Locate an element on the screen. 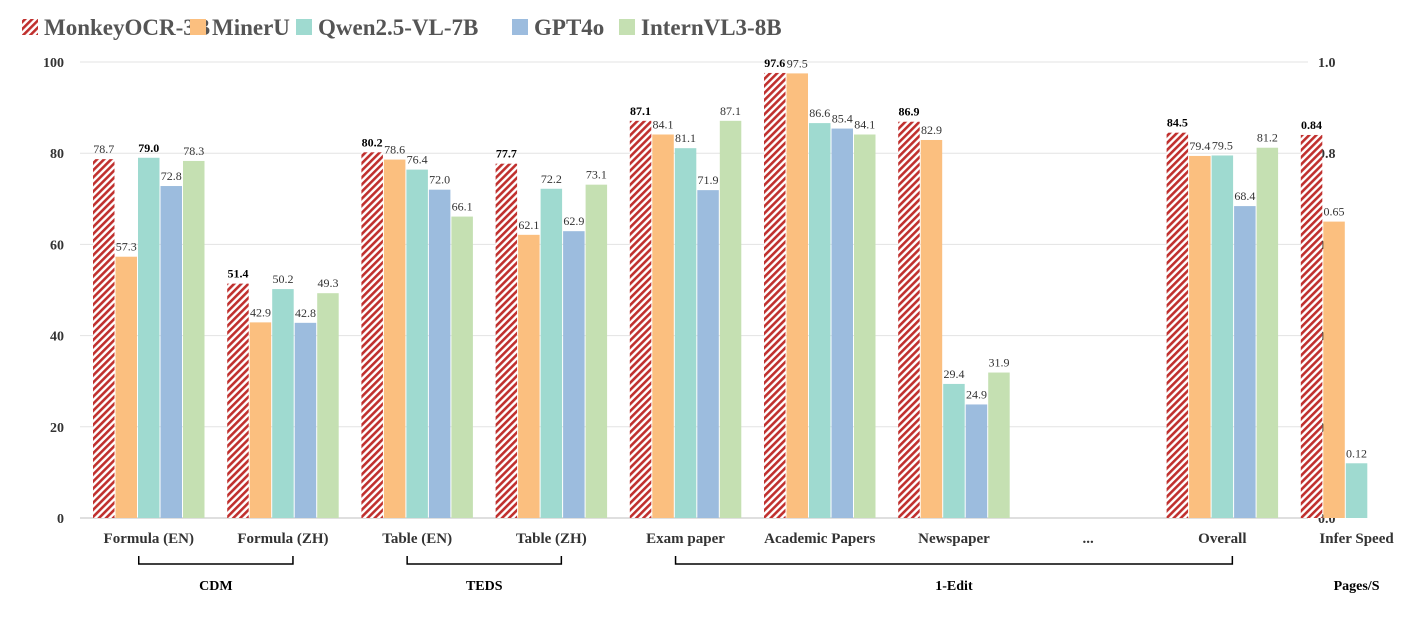 This screenshot has width=1402, height=633. bar-gpt4o-table-en is located at coordinates (439, 353).